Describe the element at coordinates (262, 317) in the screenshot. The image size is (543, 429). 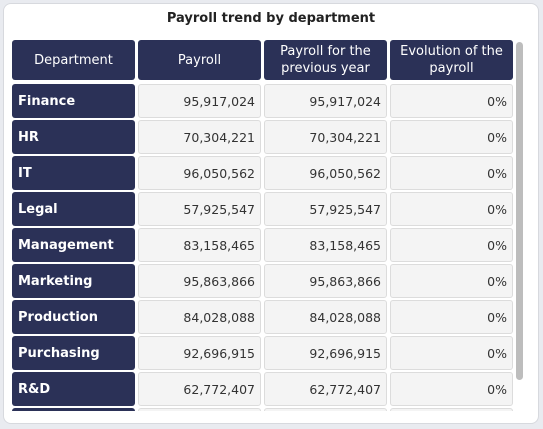
I see `table-row: Production 84,028,088 84,028,088 0%` at that location.